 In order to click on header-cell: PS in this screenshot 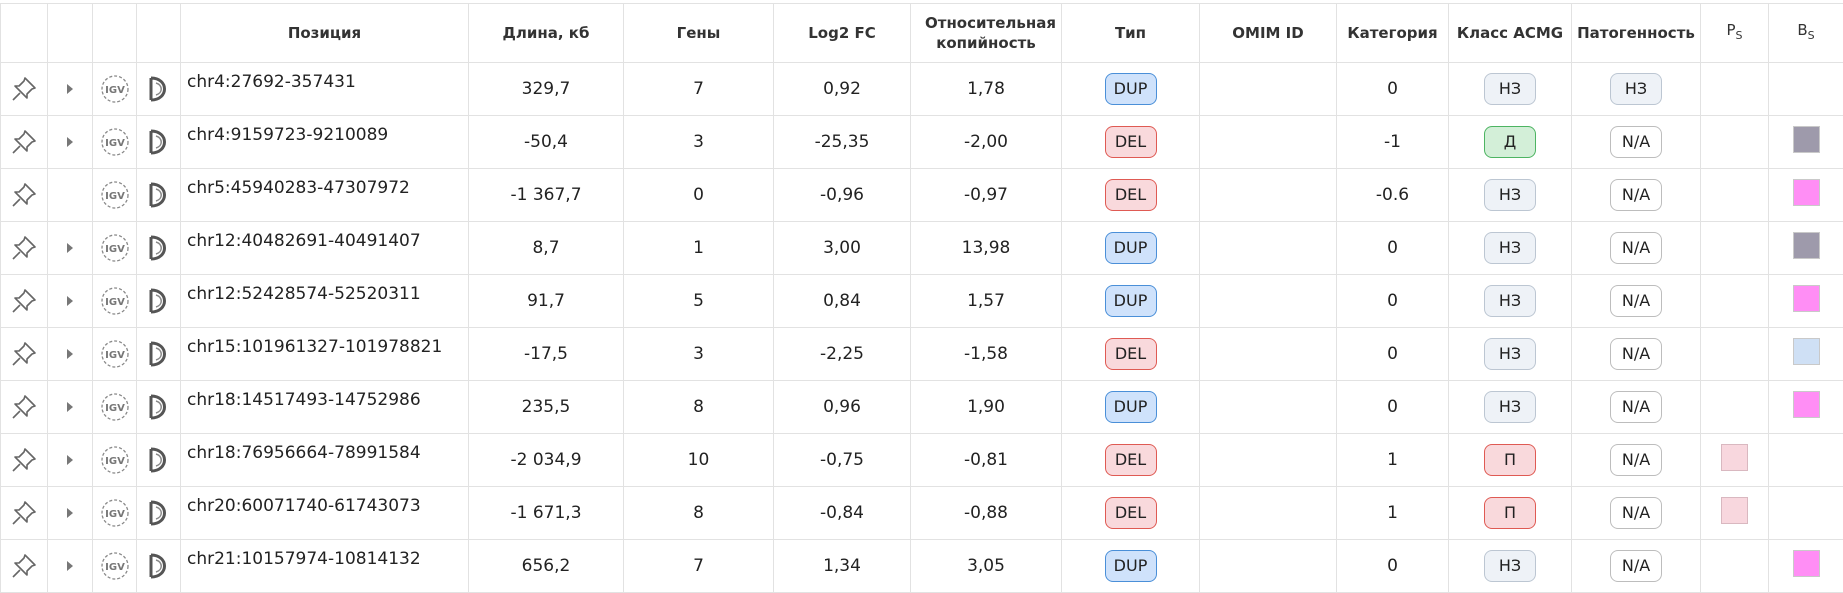, I will do `click(1735, 33)`.